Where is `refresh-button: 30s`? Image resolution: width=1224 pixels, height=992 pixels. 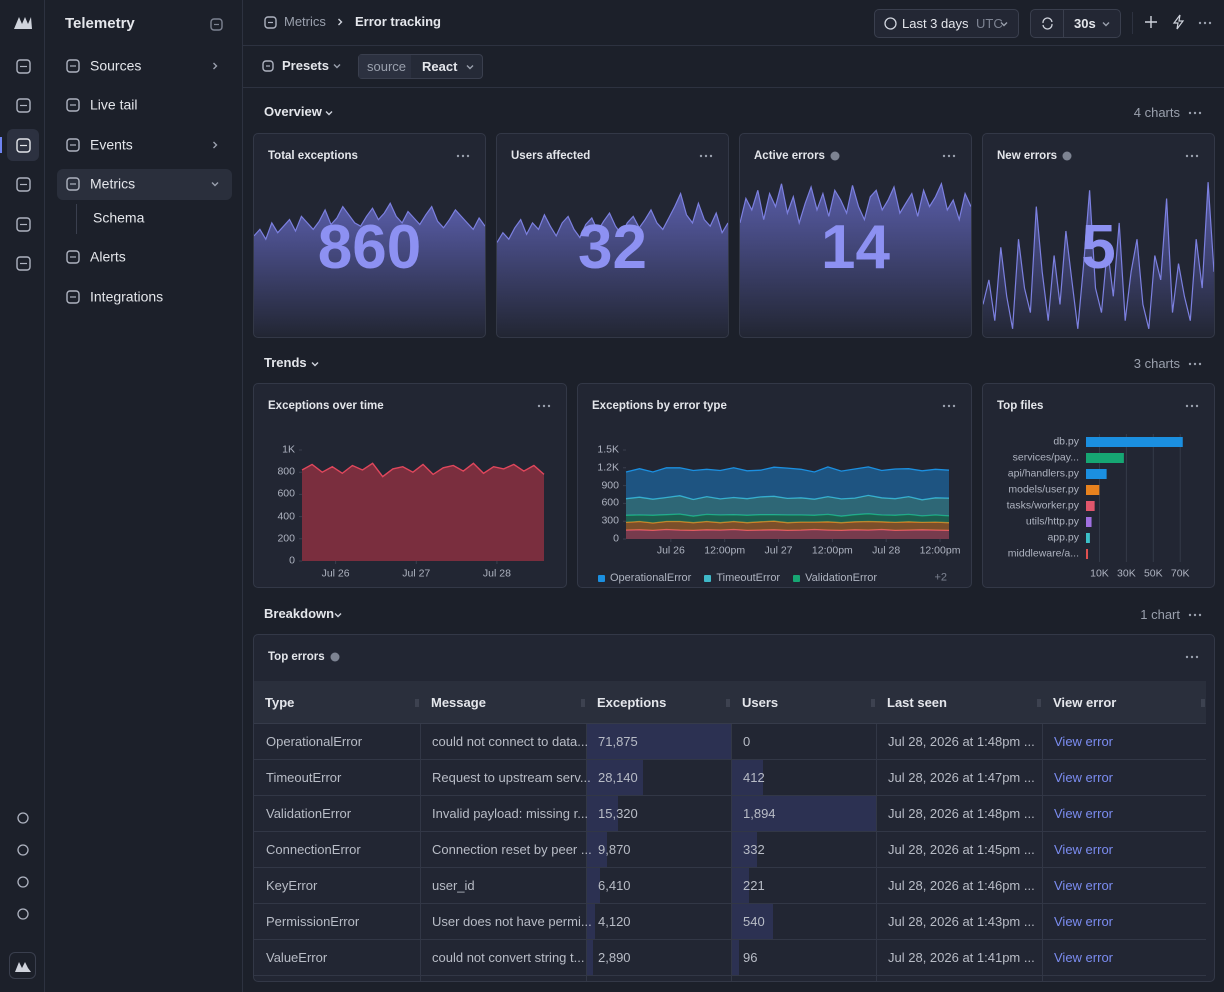
refresh-button: 30s is located at coordinates (1075, 23).